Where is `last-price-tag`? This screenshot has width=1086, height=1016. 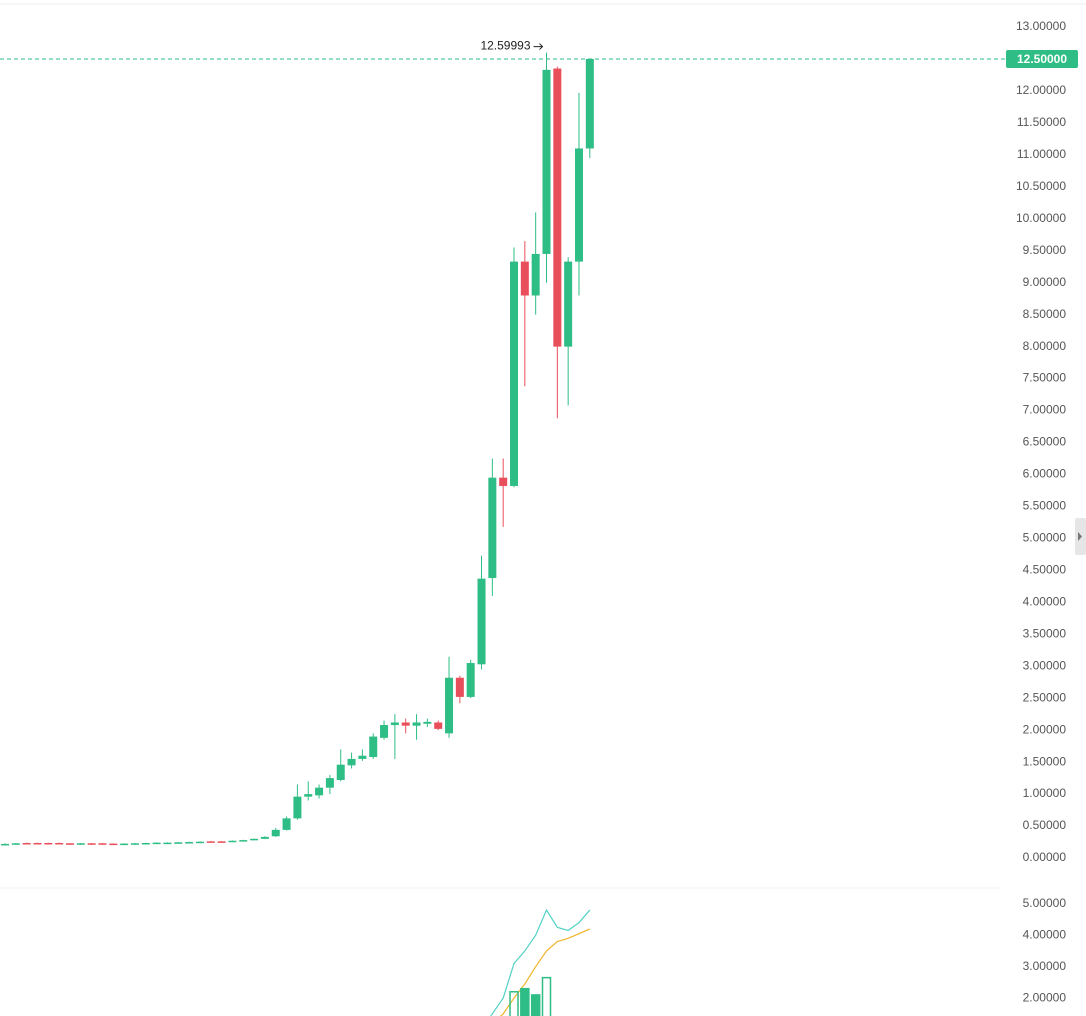 last-price-tag is located at coordinates (1042, 58).